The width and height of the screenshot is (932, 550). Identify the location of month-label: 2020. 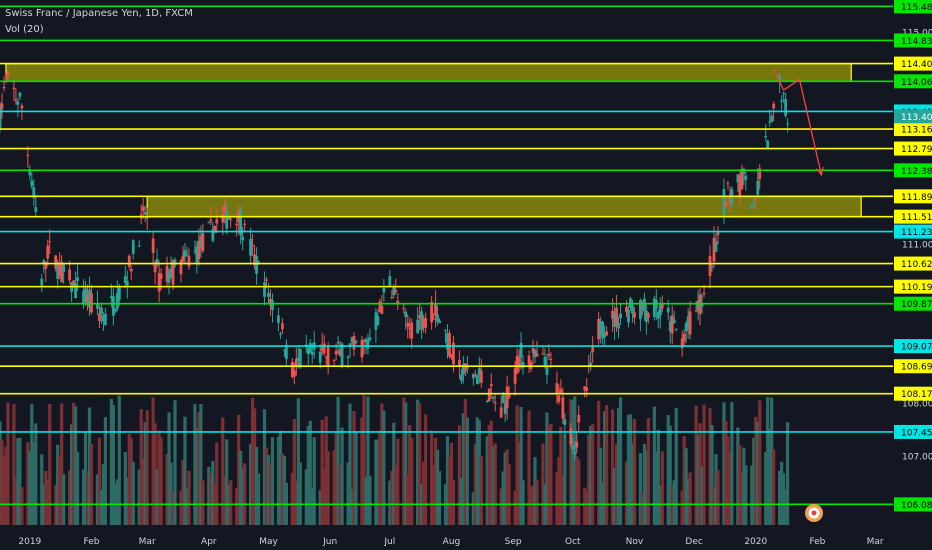
(755, 542).